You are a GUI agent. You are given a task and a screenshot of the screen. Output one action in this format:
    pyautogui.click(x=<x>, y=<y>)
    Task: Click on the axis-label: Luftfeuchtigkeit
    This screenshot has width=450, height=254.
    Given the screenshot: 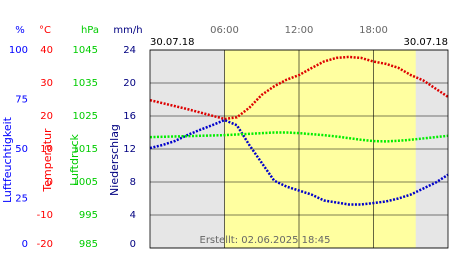 What is the action you would take?
    pyautogui.click(x=7, y=159)
    